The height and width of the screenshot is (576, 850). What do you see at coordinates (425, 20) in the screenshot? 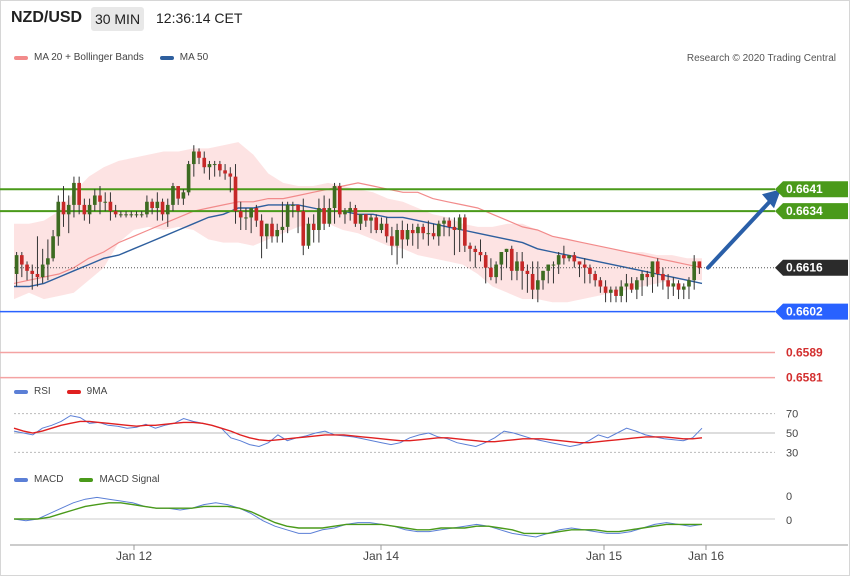
I see `chart-header: NZD/USD 30 MIN 12:36:14 CET` at bounding box center [425, 20].